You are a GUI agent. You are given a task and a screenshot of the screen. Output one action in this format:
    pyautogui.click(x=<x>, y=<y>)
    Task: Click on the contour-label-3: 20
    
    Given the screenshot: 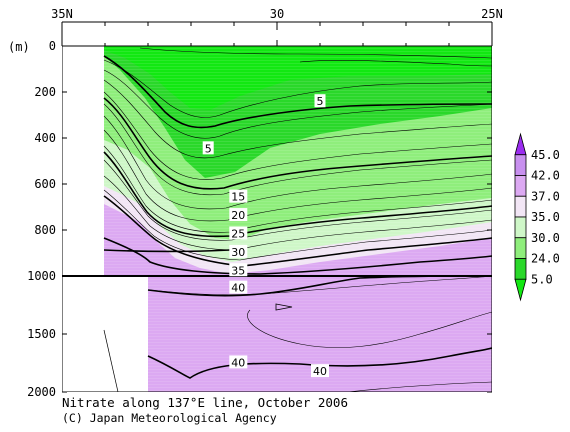 What is the action you would take?
    pyautogui.click(x=238, y=215)
    